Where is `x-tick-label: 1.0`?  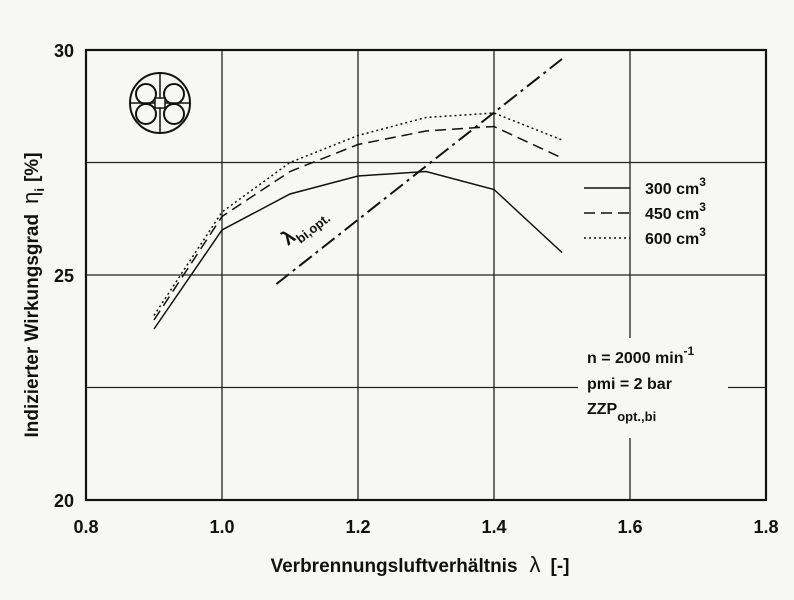
x-tick-label: 1.0 is located at coordinates (221, 527).